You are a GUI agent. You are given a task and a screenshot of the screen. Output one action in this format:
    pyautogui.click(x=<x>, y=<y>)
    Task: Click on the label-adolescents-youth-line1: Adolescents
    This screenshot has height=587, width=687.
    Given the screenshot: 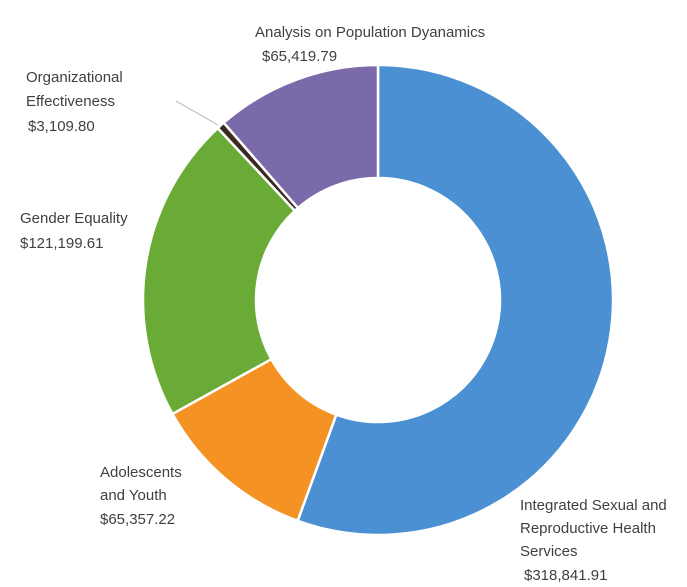 What is the action you would take?
    pyautogui.click(x=141, y=472)
    